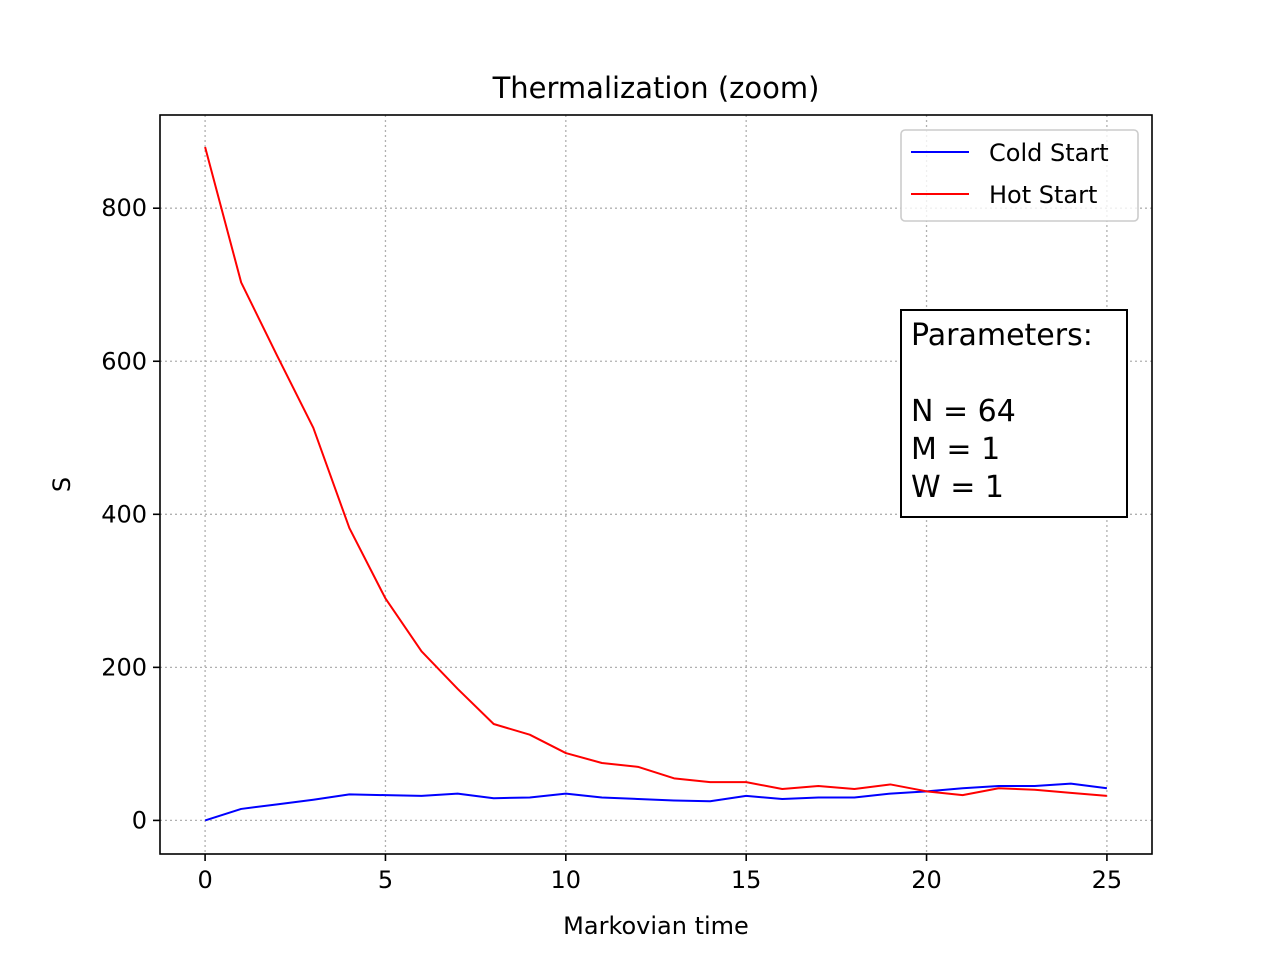 The height and width of the screenshot is (960, 1280). What do you see at coordinates (566, 880) in the screenshot?
I see `x-tick-label: 10` at bounding box center [566, 880].